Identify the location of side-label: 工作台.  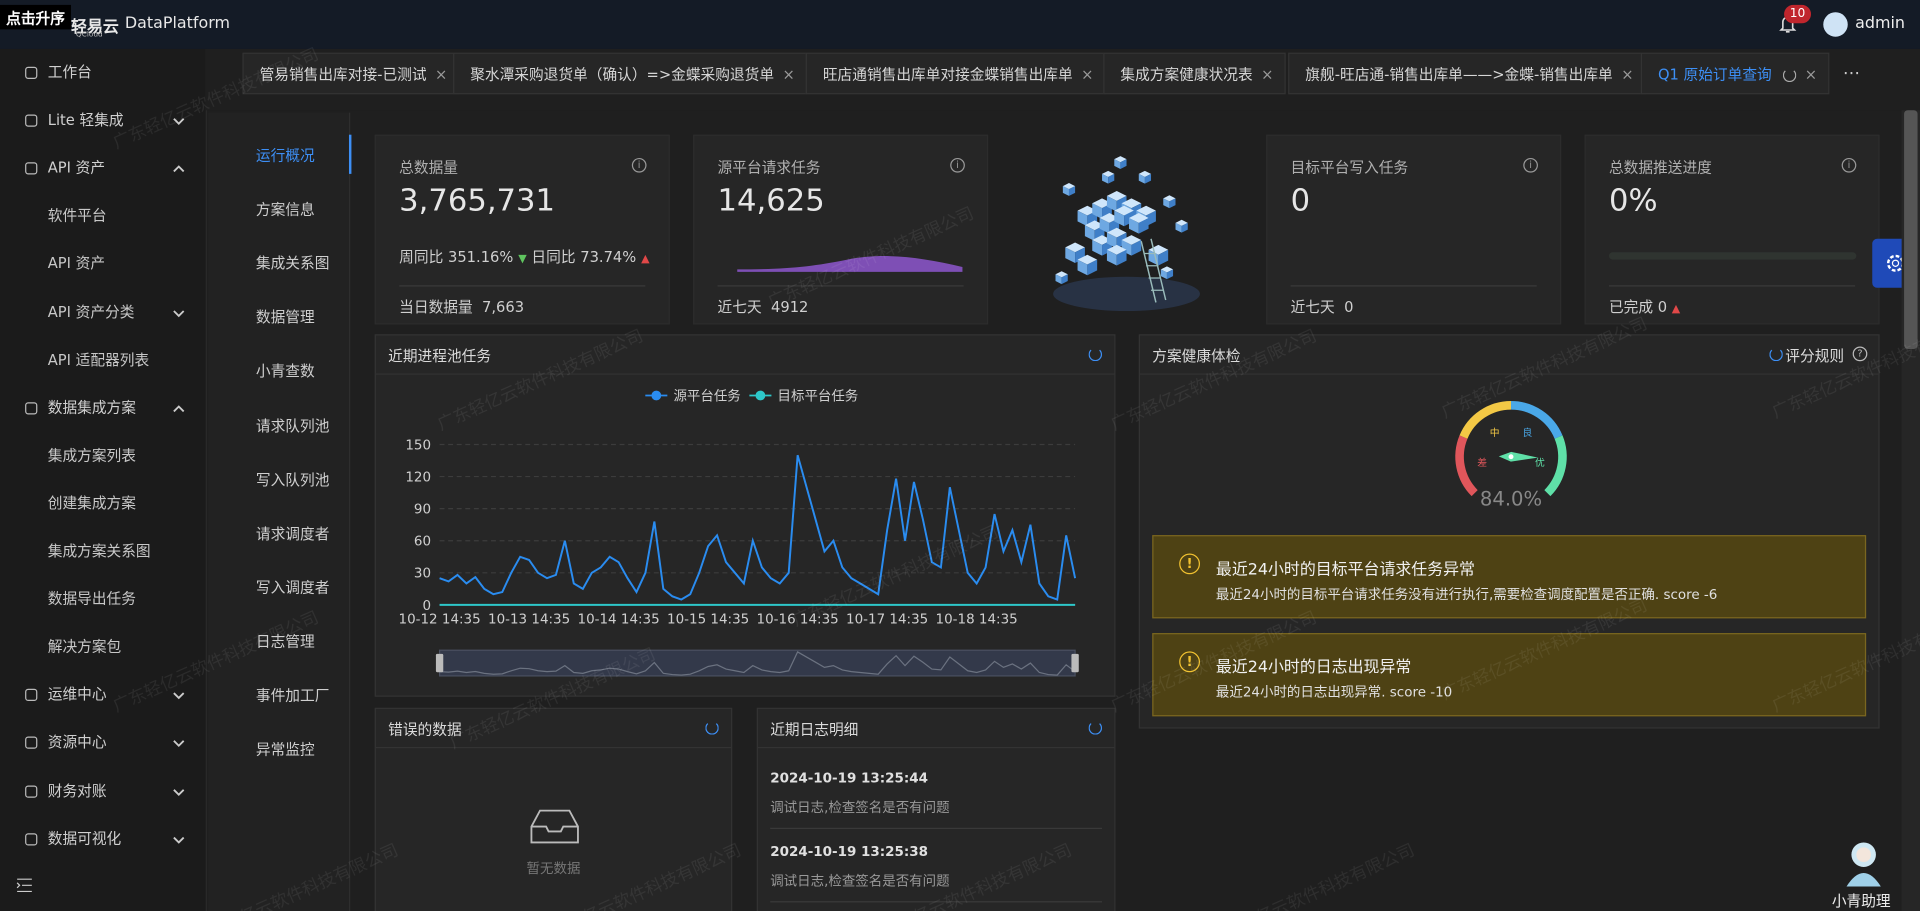
(69, 72).